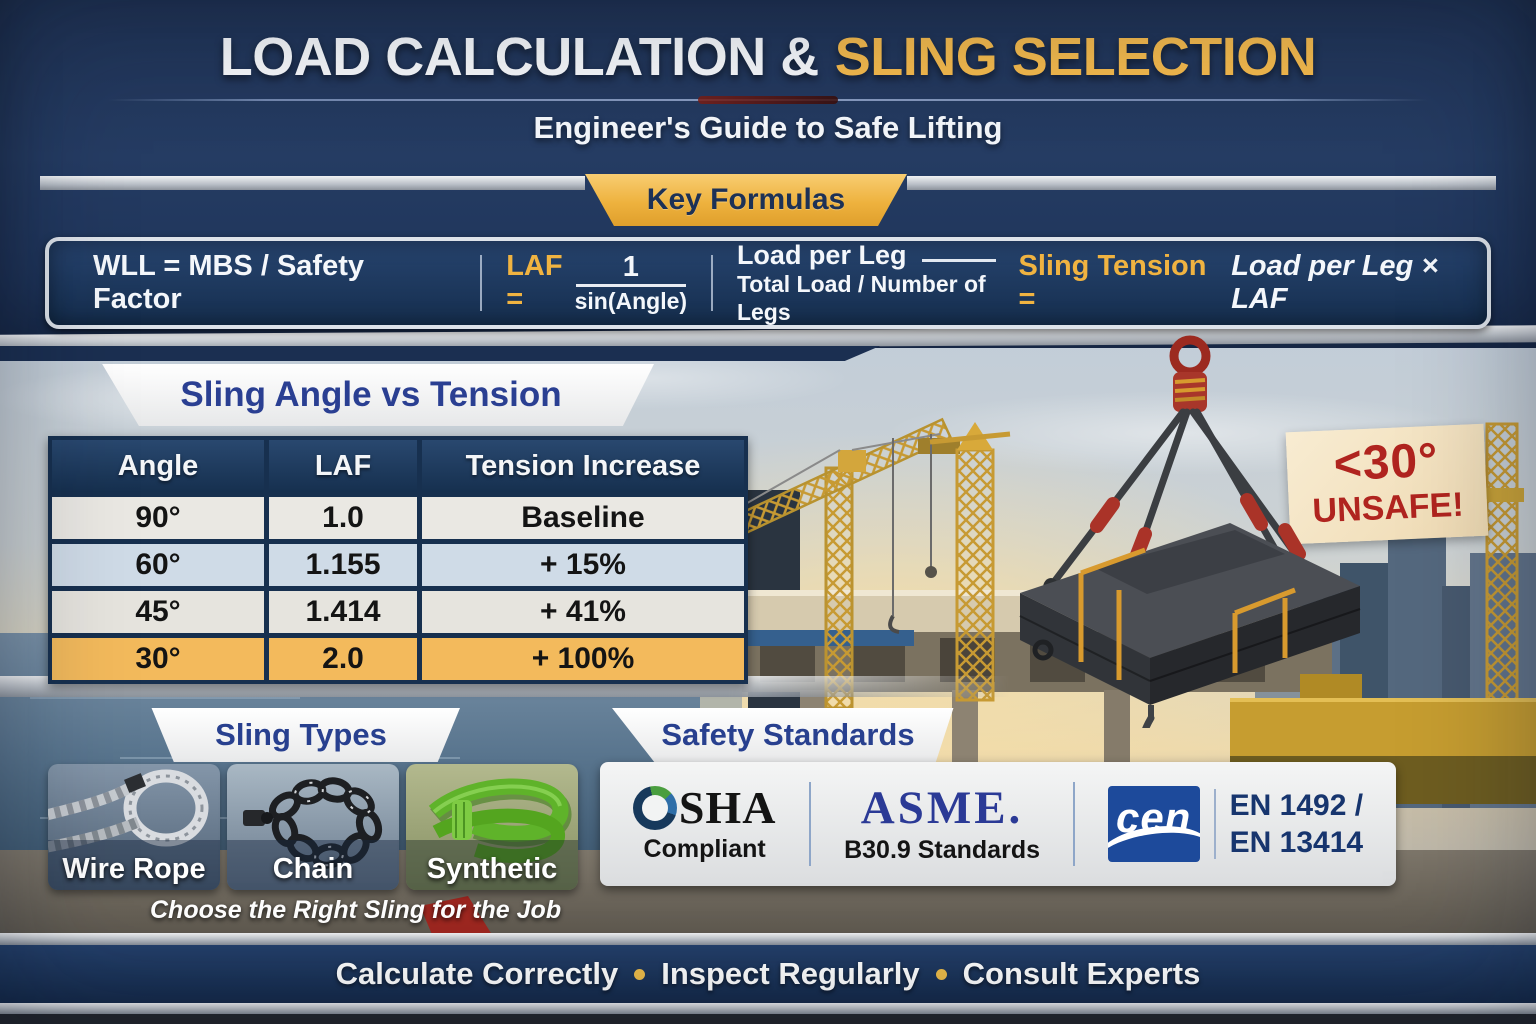 This screenshot has width=1536, height=1024. I want to click on table-cell: 1.0, so click(343, 518).